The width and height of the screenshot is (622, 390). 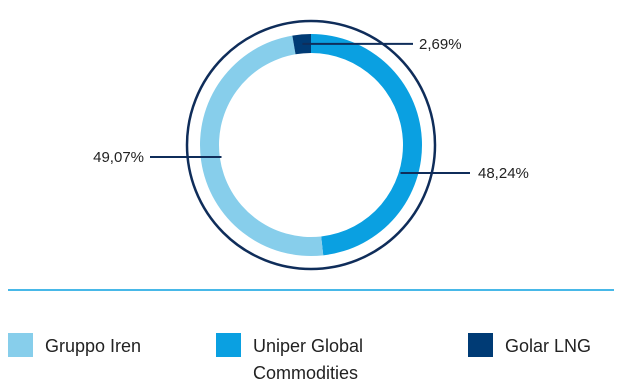 What do you see at coordinates (301, 44) in the screenshot?
I see `slice-golar-lng` at bounding box center [301, 44].